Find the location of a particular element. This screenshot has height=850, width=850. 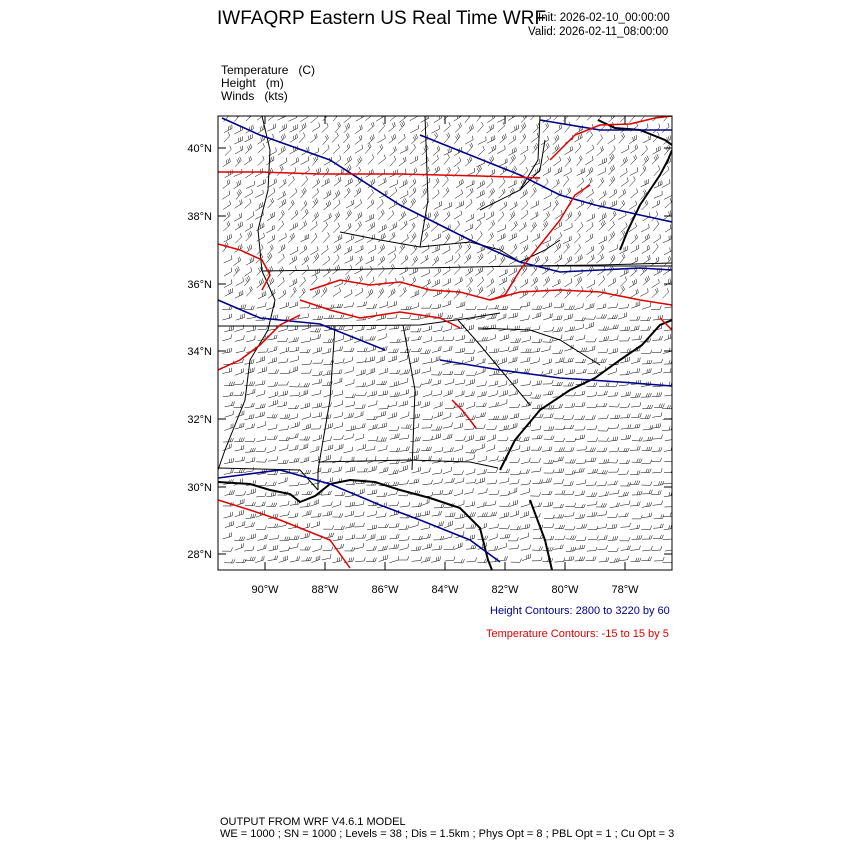

atlantic-coast-florida is located at coordinates (541, 534).